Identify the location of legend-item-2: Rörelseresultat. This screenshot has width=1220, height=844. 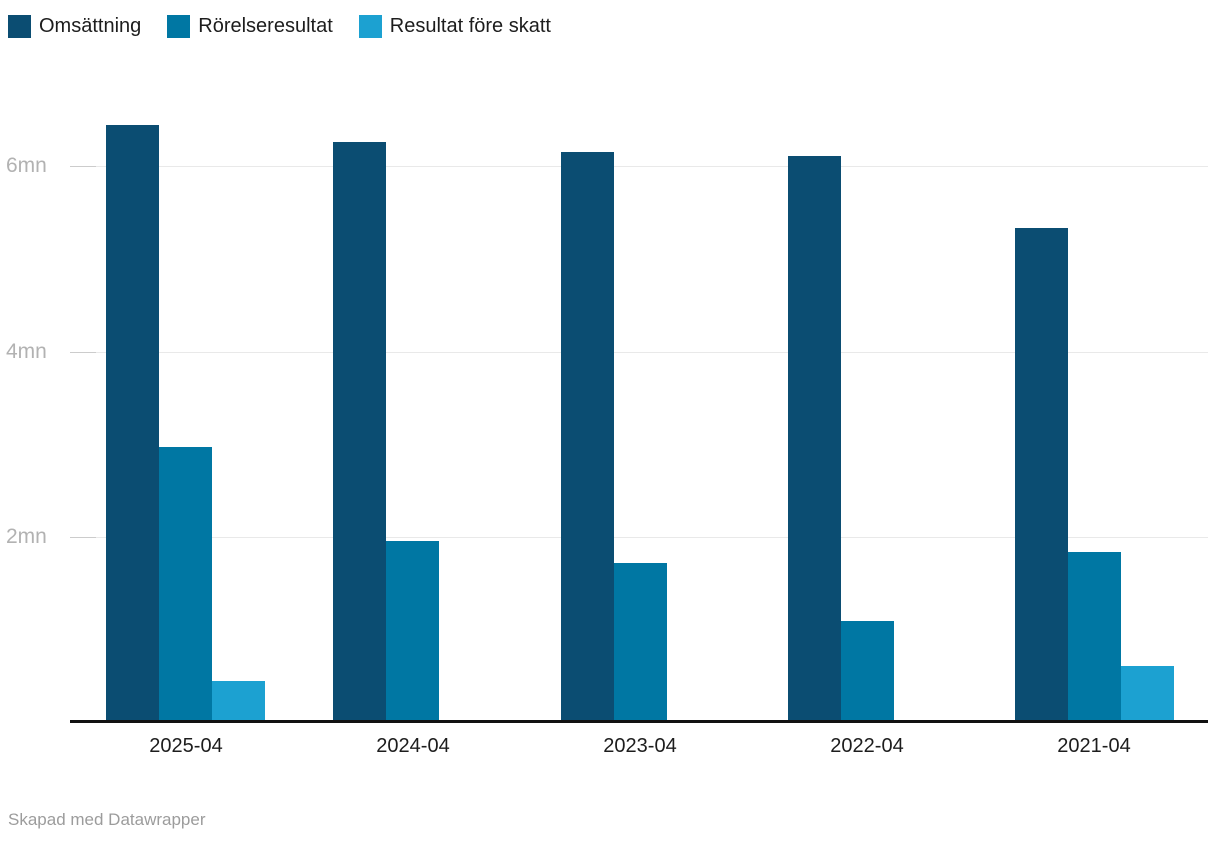
(250, 26).